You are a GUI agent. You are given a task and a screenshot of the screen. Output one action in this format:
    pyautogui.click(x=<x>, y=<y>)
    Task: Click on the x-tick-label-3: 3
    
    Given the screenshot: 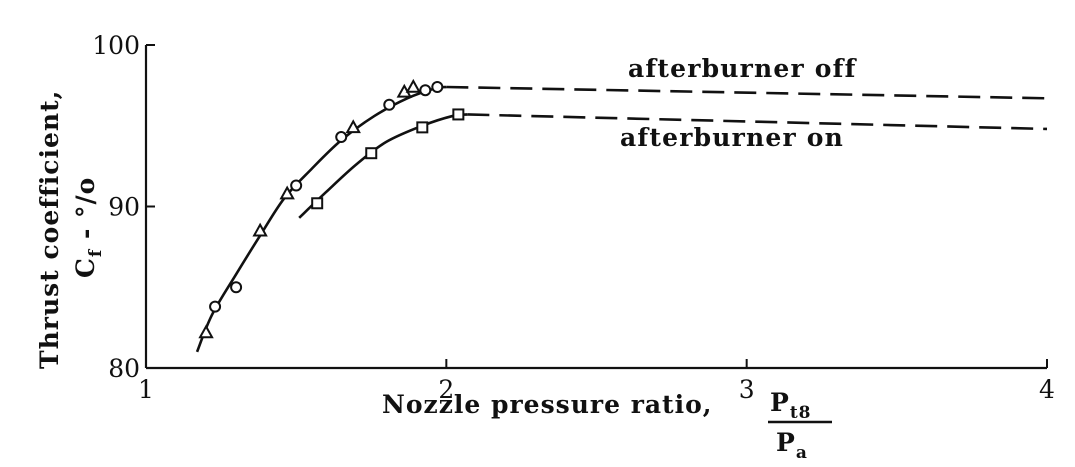 What is the action you would take?
    pyautogui.click(x=747, y=389)
    